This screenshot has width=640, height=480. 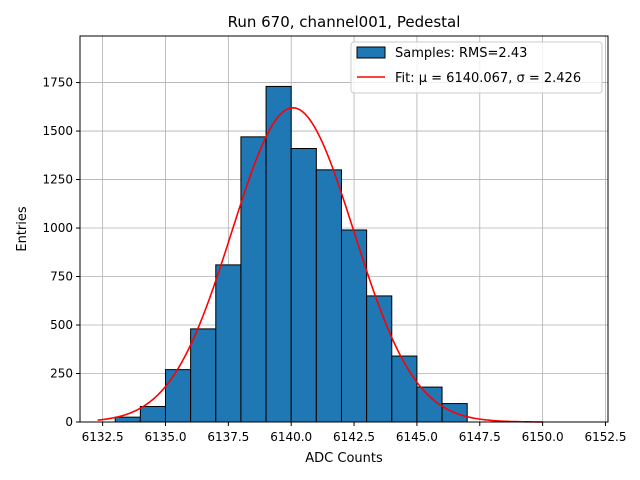 What do you see at coordinates (57, 83) in the screenshot?
I see `y-tick-label: 1750` at bounding box center [57, 83].